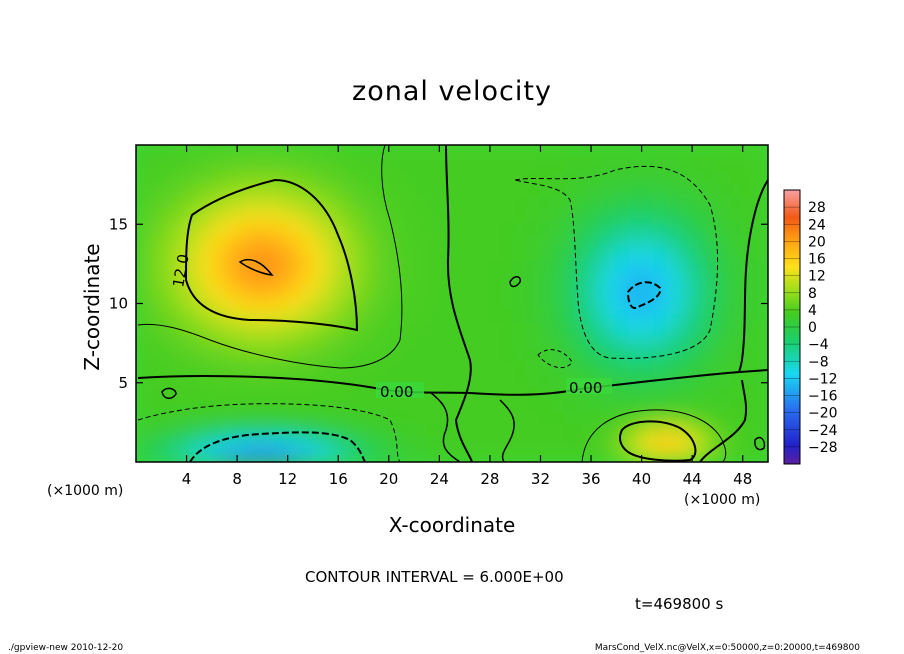 The height and width of the screenshot is (654, 904). Describe the element at coordinates (654, 436) in the screenshot. I see `contour-6-right-bottom` at that location.